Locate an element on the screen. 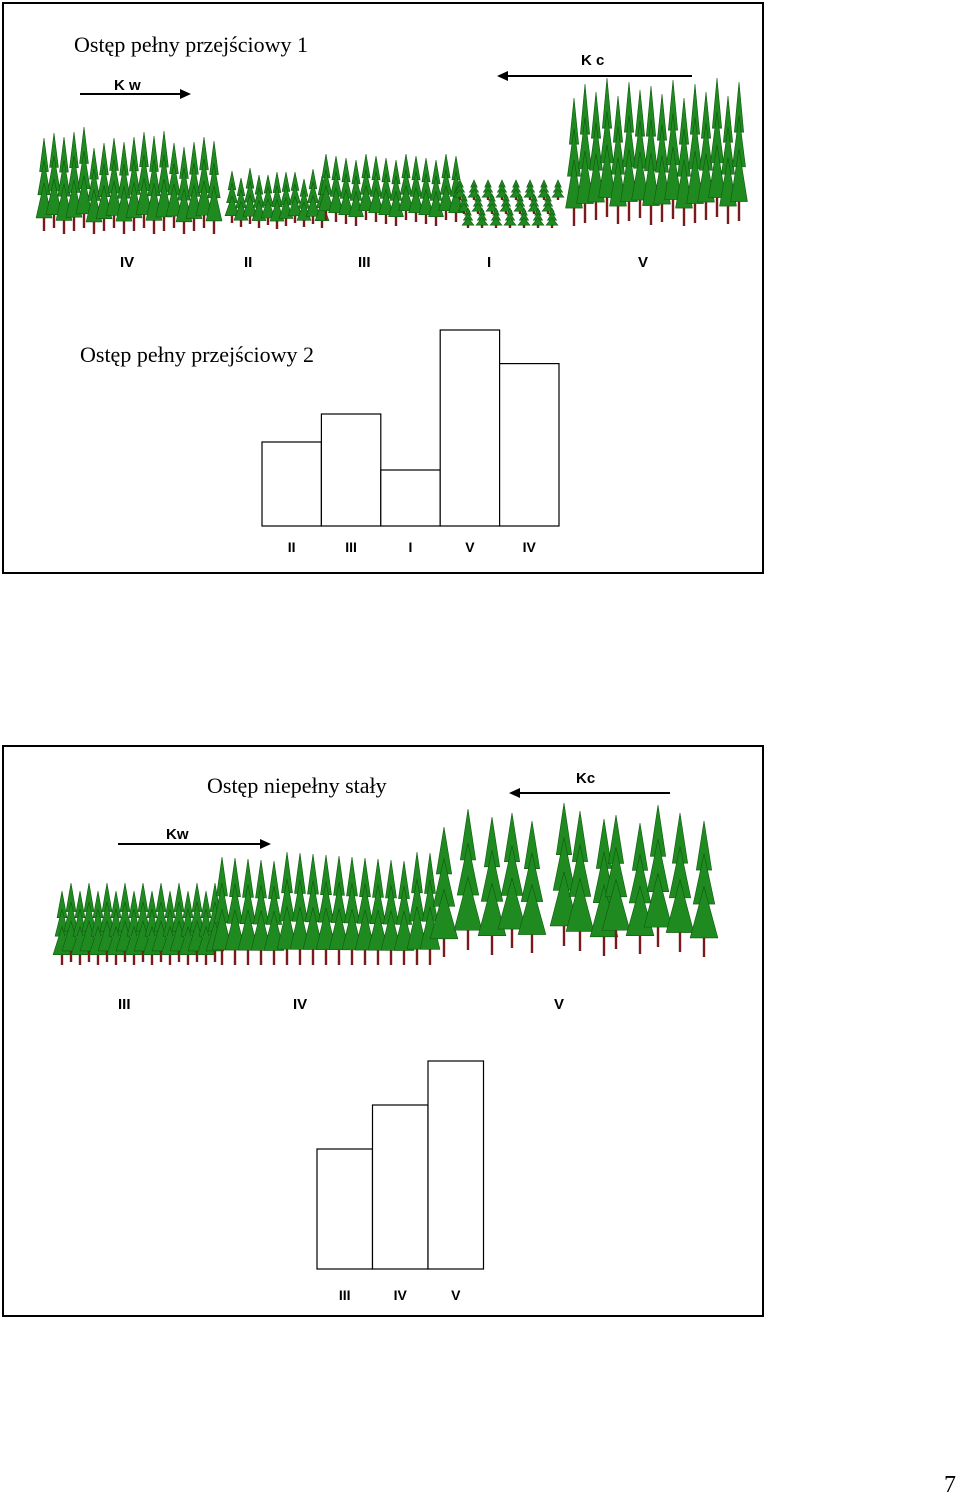  bar-chart-1-labels: II III I V IV is located at coordinates (412, 547).